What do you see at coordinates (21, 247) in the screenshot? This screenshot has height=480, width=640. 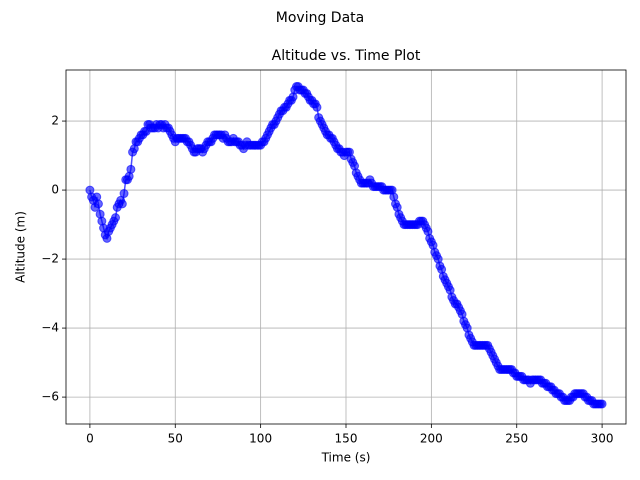 I see `y-axis-label: Altitude (m)` at bounding box center [21, 247].